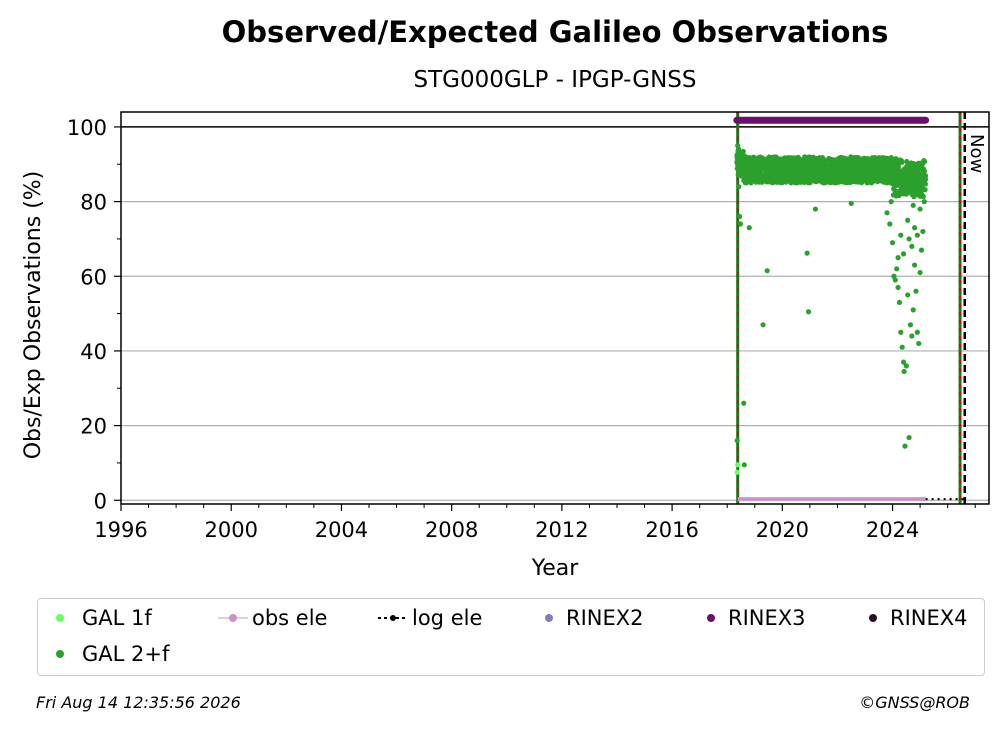 The image size is (1008, 734). I want to click on legend-label-gal-1f: GAL 1f, so click(117, 618).